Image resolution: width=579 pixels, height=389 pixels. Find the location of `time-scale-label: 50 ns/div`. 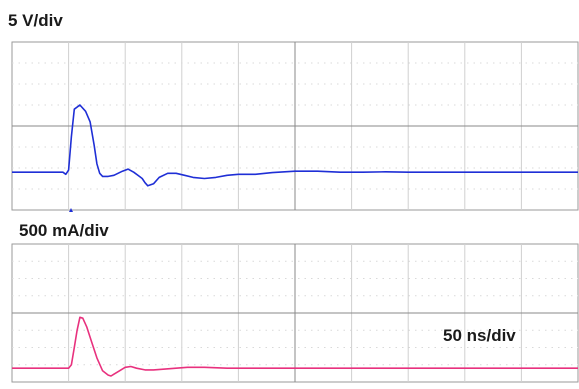

time-scale-label: 50 ns/div is located at coordinates (479, 335).